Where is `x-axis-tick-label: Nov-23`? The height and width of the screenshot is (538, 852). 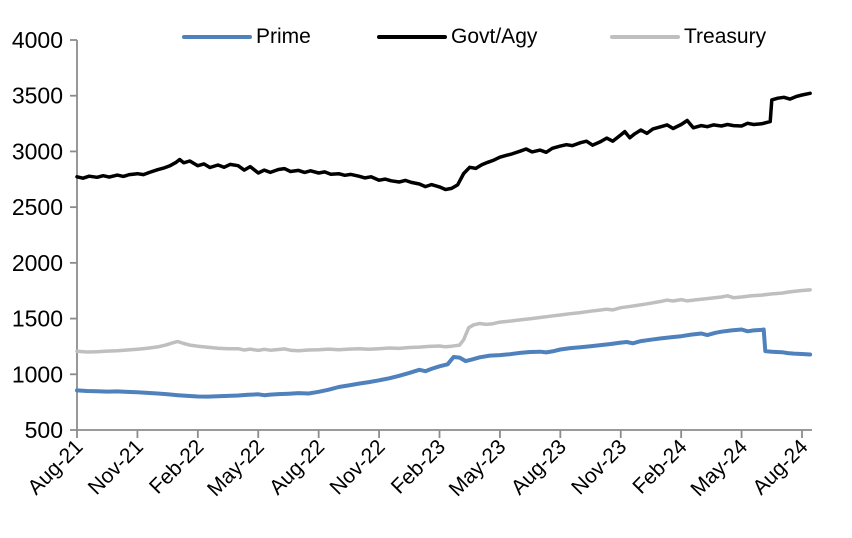 x-axis-tick-label: Nov-23 is located at coordinates (599, 467).